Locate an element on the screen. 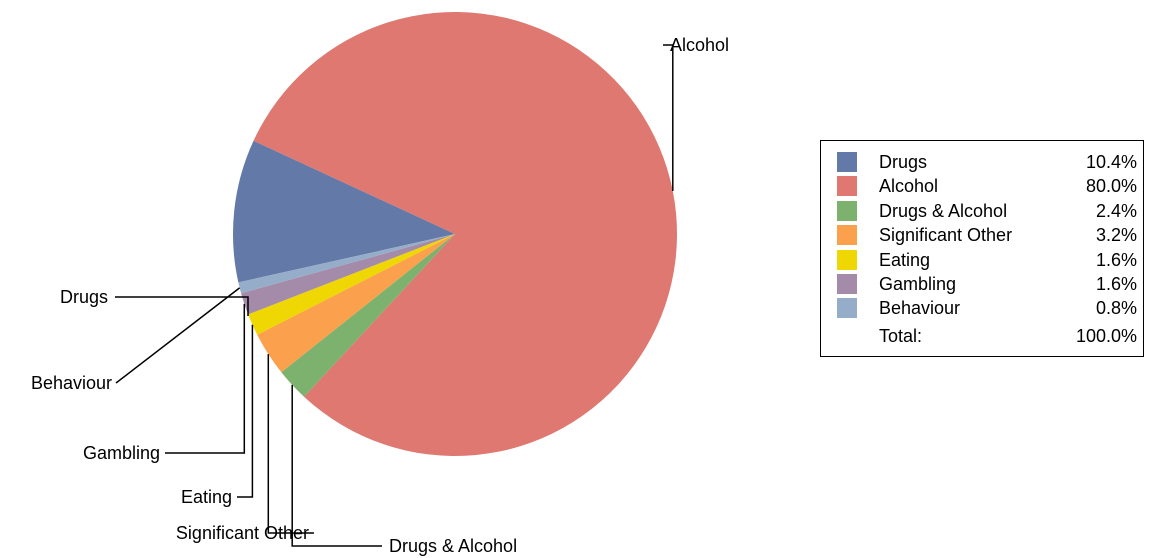  leader-line-alcohol is located at coordinates (668, 117).